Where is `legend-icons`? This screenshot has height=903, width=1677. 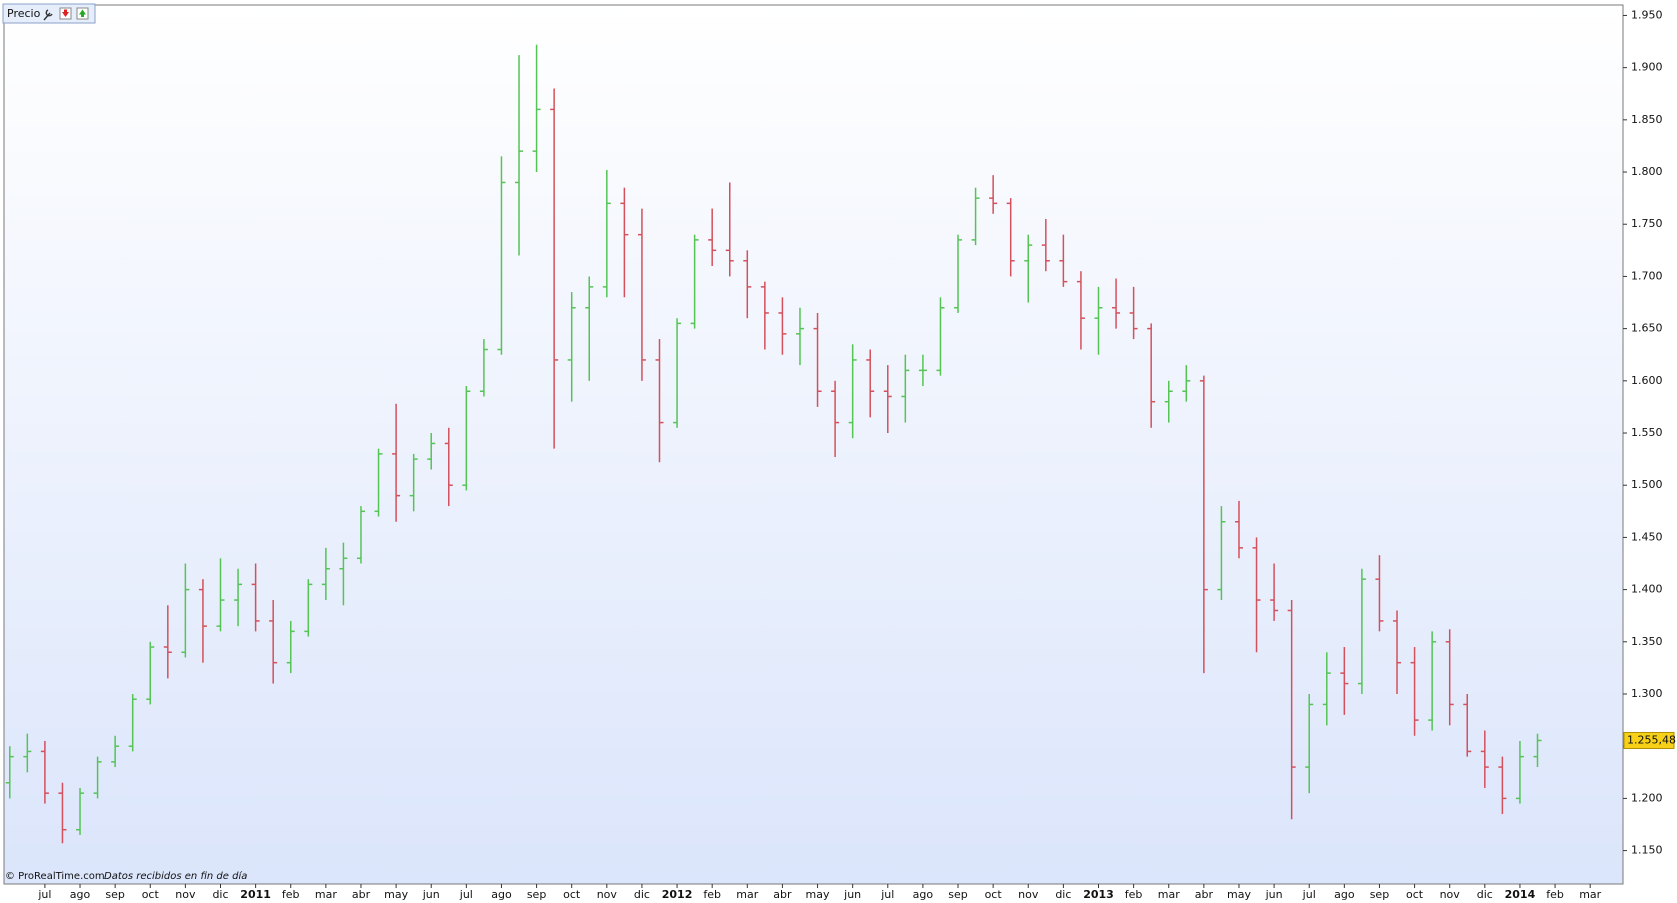
legend-icons is located at coordinates (66, 14).